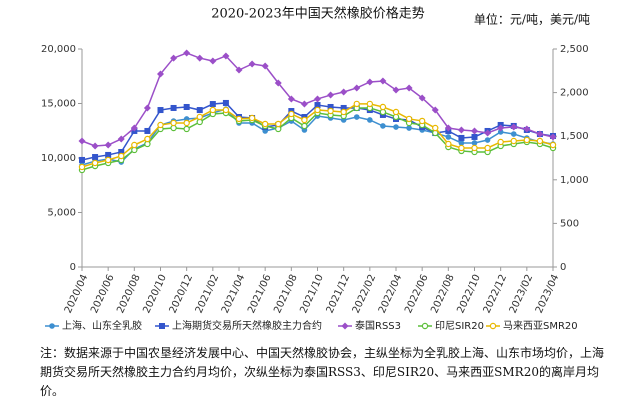 The height and width of the screenshot is (410, 635). I want to click on x-tick-label: 2021/08, so click(286, 294).